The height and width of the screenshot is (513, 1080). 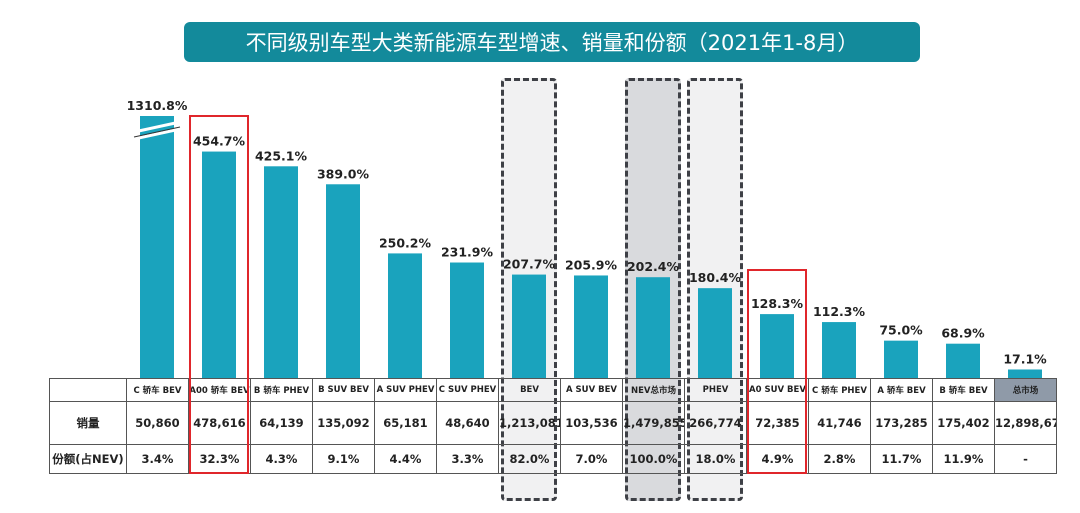 What do you see at coordinates (343, 173) in the screenshot?
I see `bar-value-label-3: 389.0%` at bounding box center [343, 173].